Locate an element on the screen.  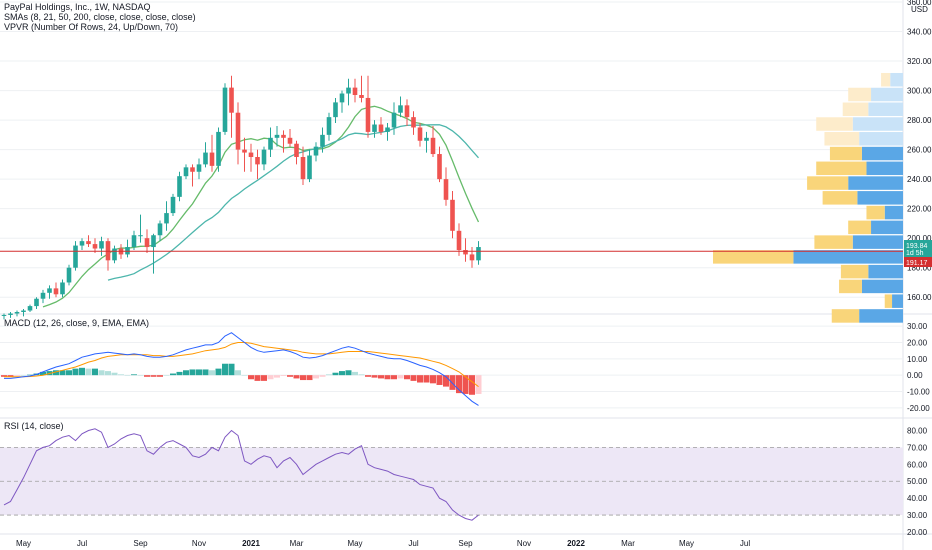
macd-tick-label: -10.00 is located at coordinates (918, 392).